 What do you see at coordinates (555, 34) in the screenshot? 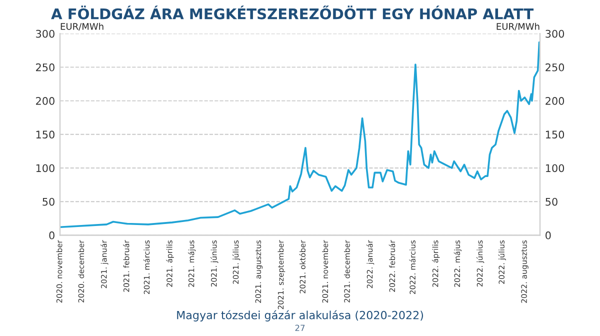
I see `y2-tick-label: 300` at bounding box center [555, 34].